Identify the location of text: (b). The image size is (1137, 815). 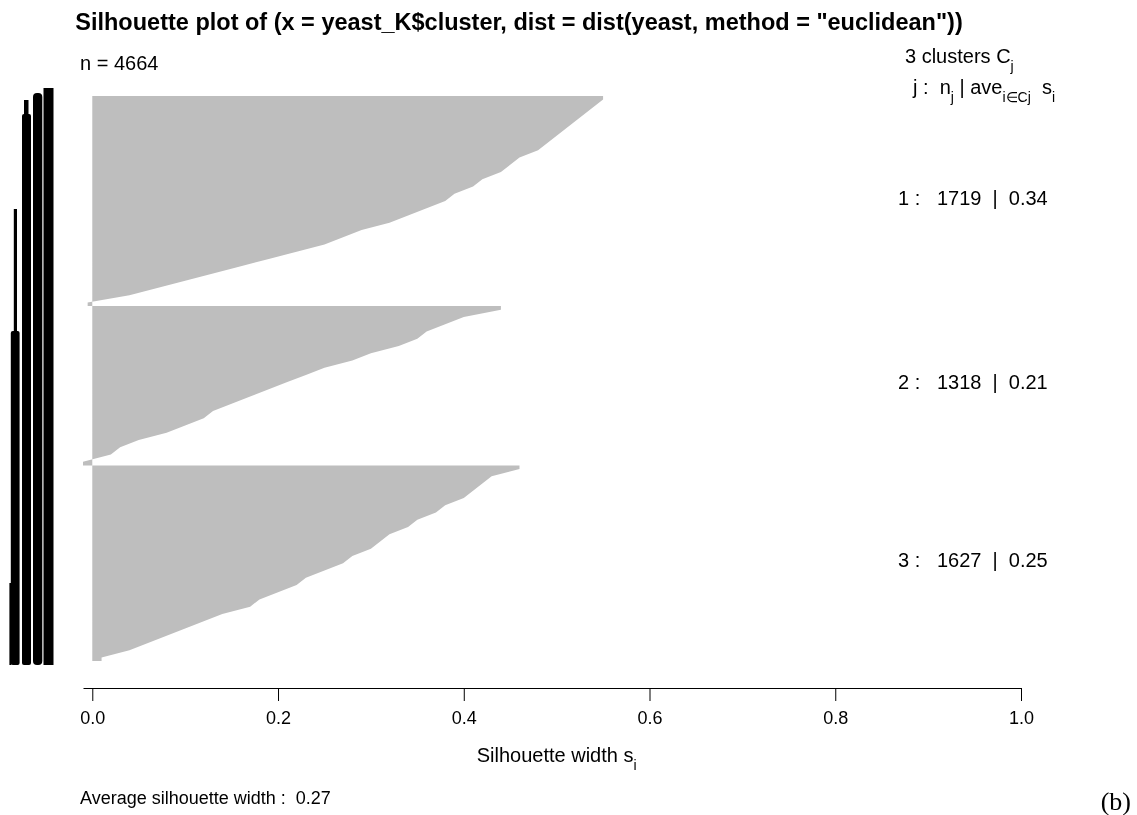
(1115, 801).